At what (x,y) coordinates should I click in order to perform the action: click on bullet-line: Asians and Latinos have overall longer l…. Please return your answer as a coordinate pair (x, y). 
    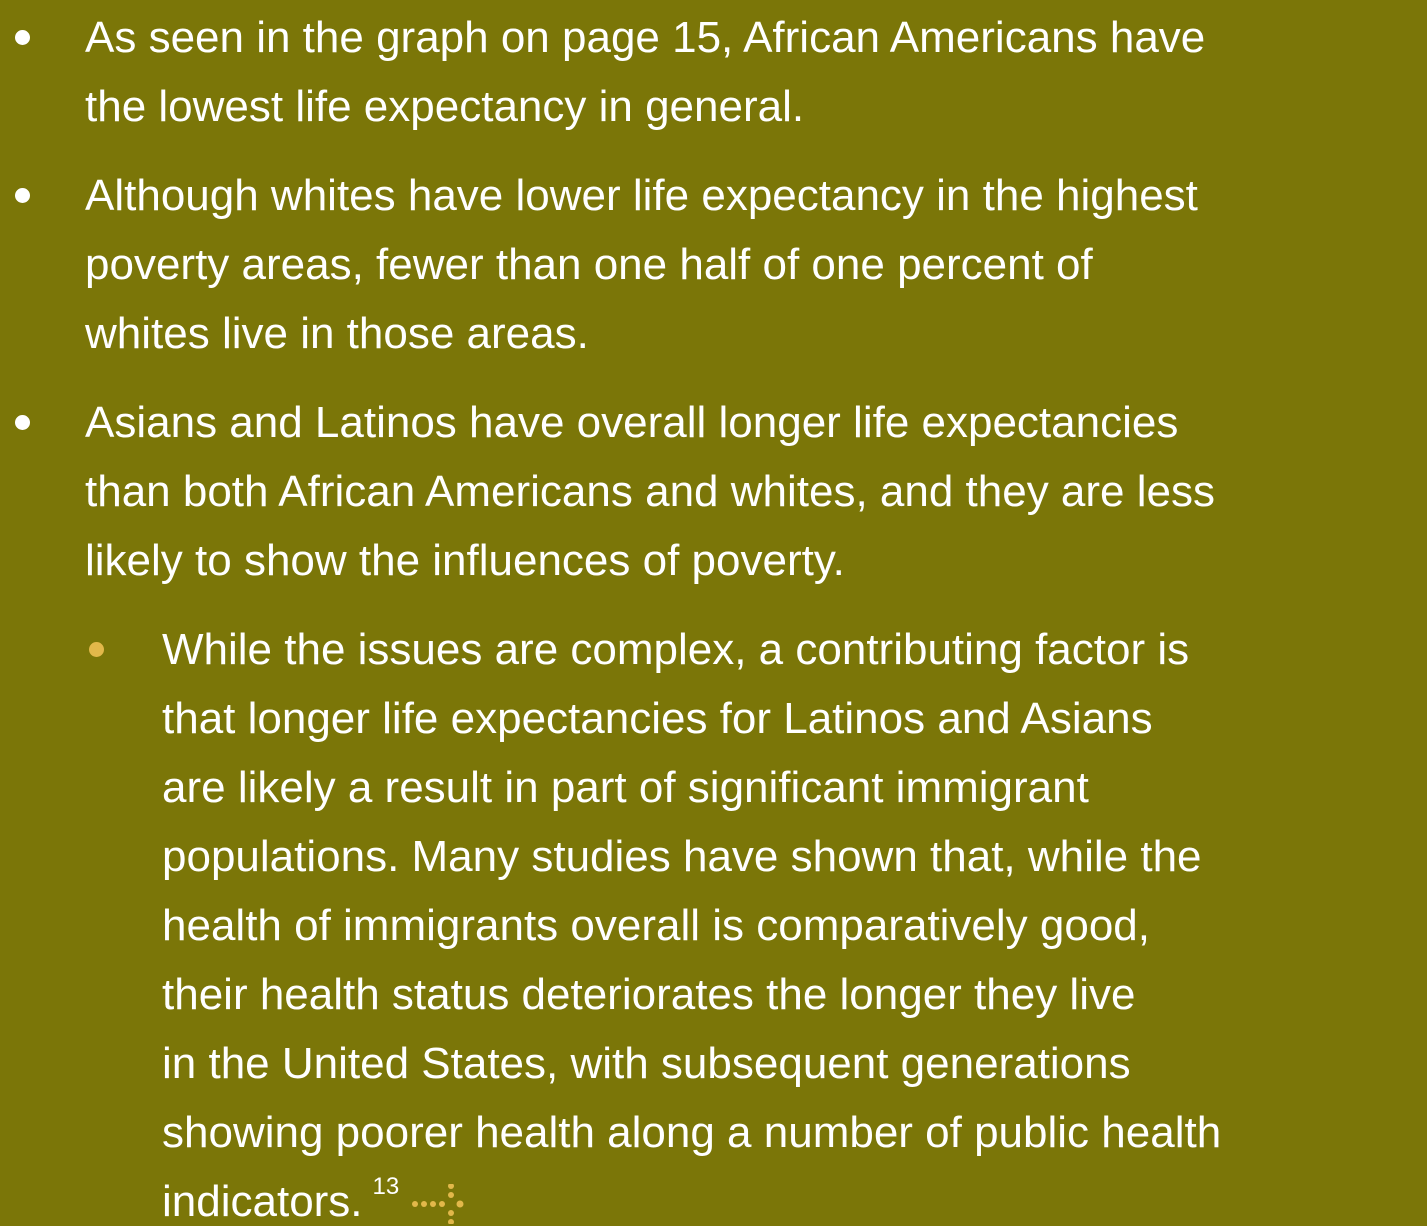
    Looking at the image, I should click on (632, 422).